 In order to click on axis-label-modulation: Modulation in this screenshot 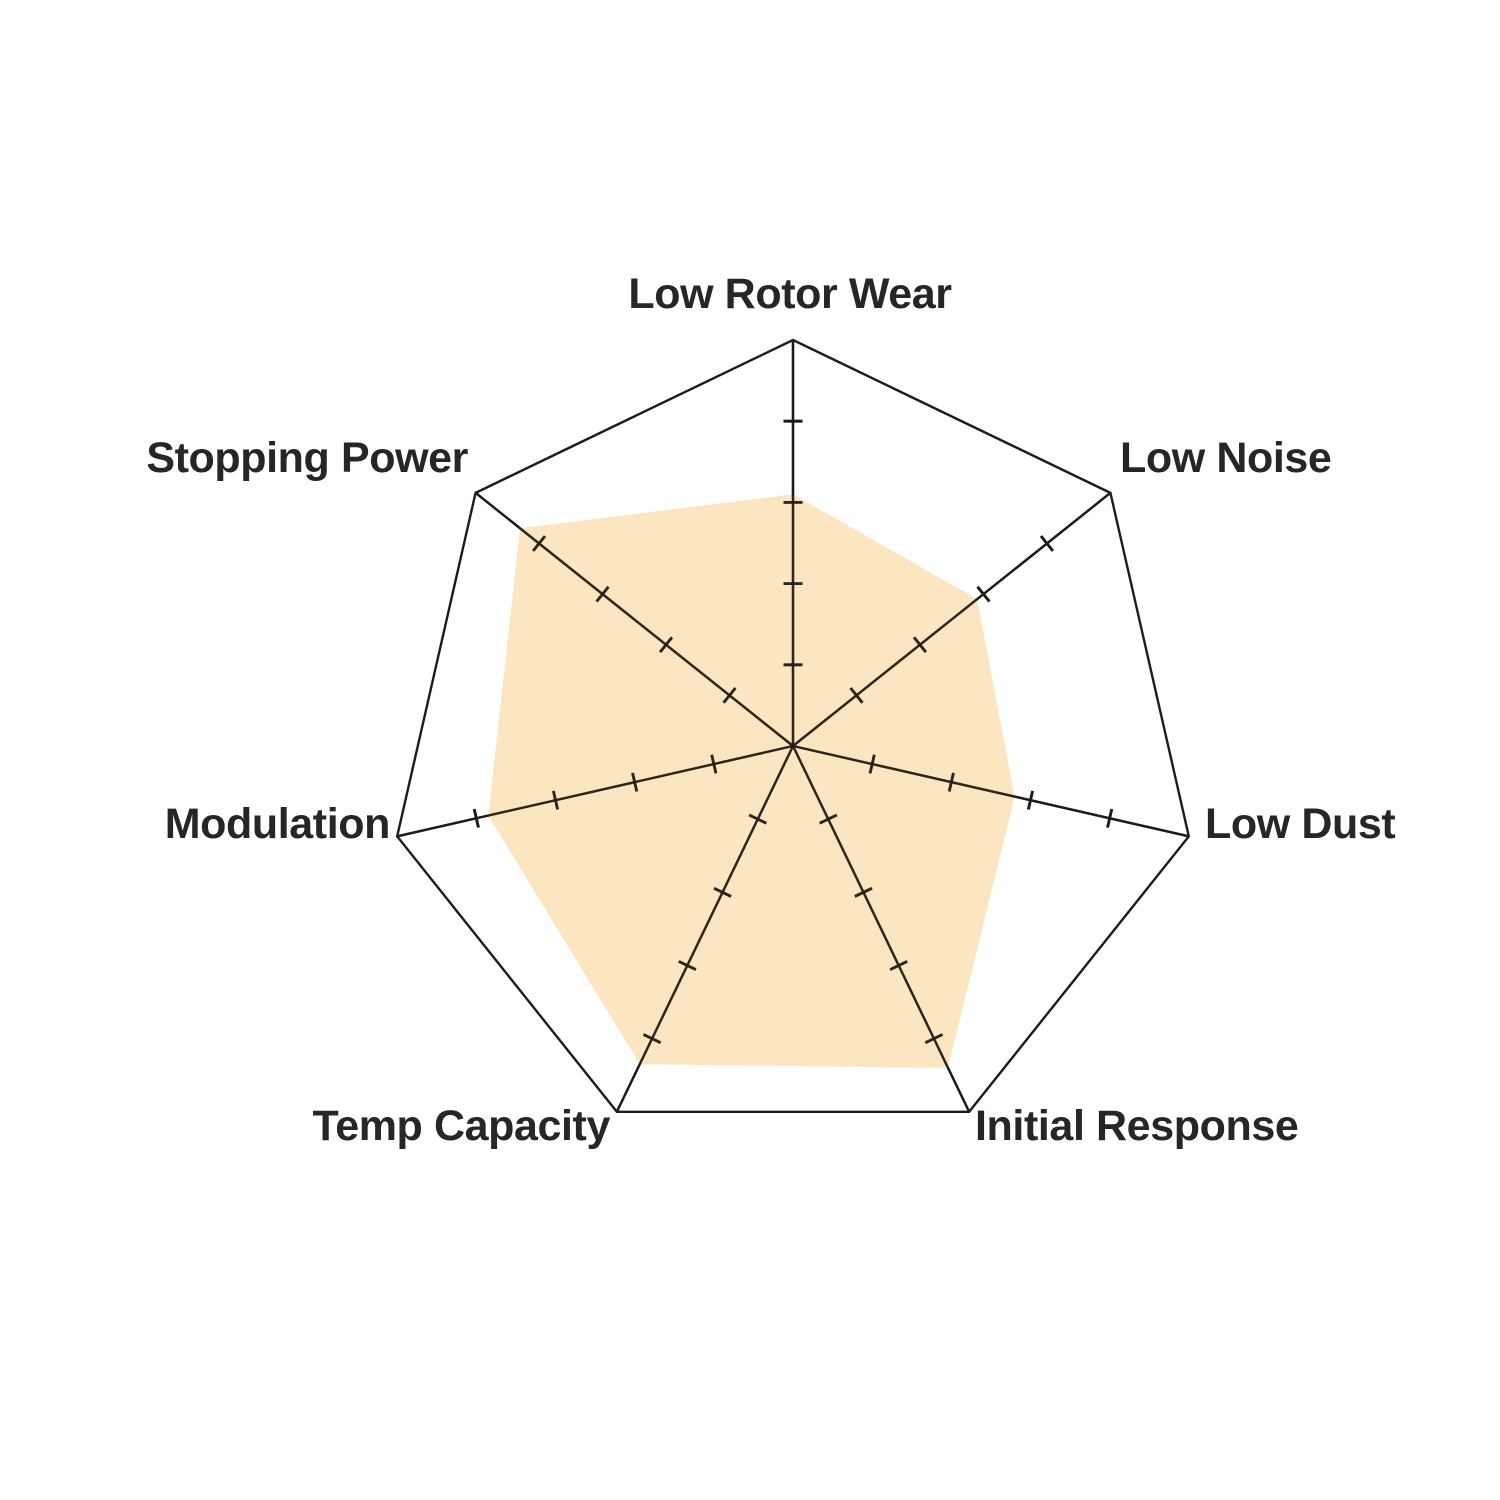, I will do `click(277, 824)`.